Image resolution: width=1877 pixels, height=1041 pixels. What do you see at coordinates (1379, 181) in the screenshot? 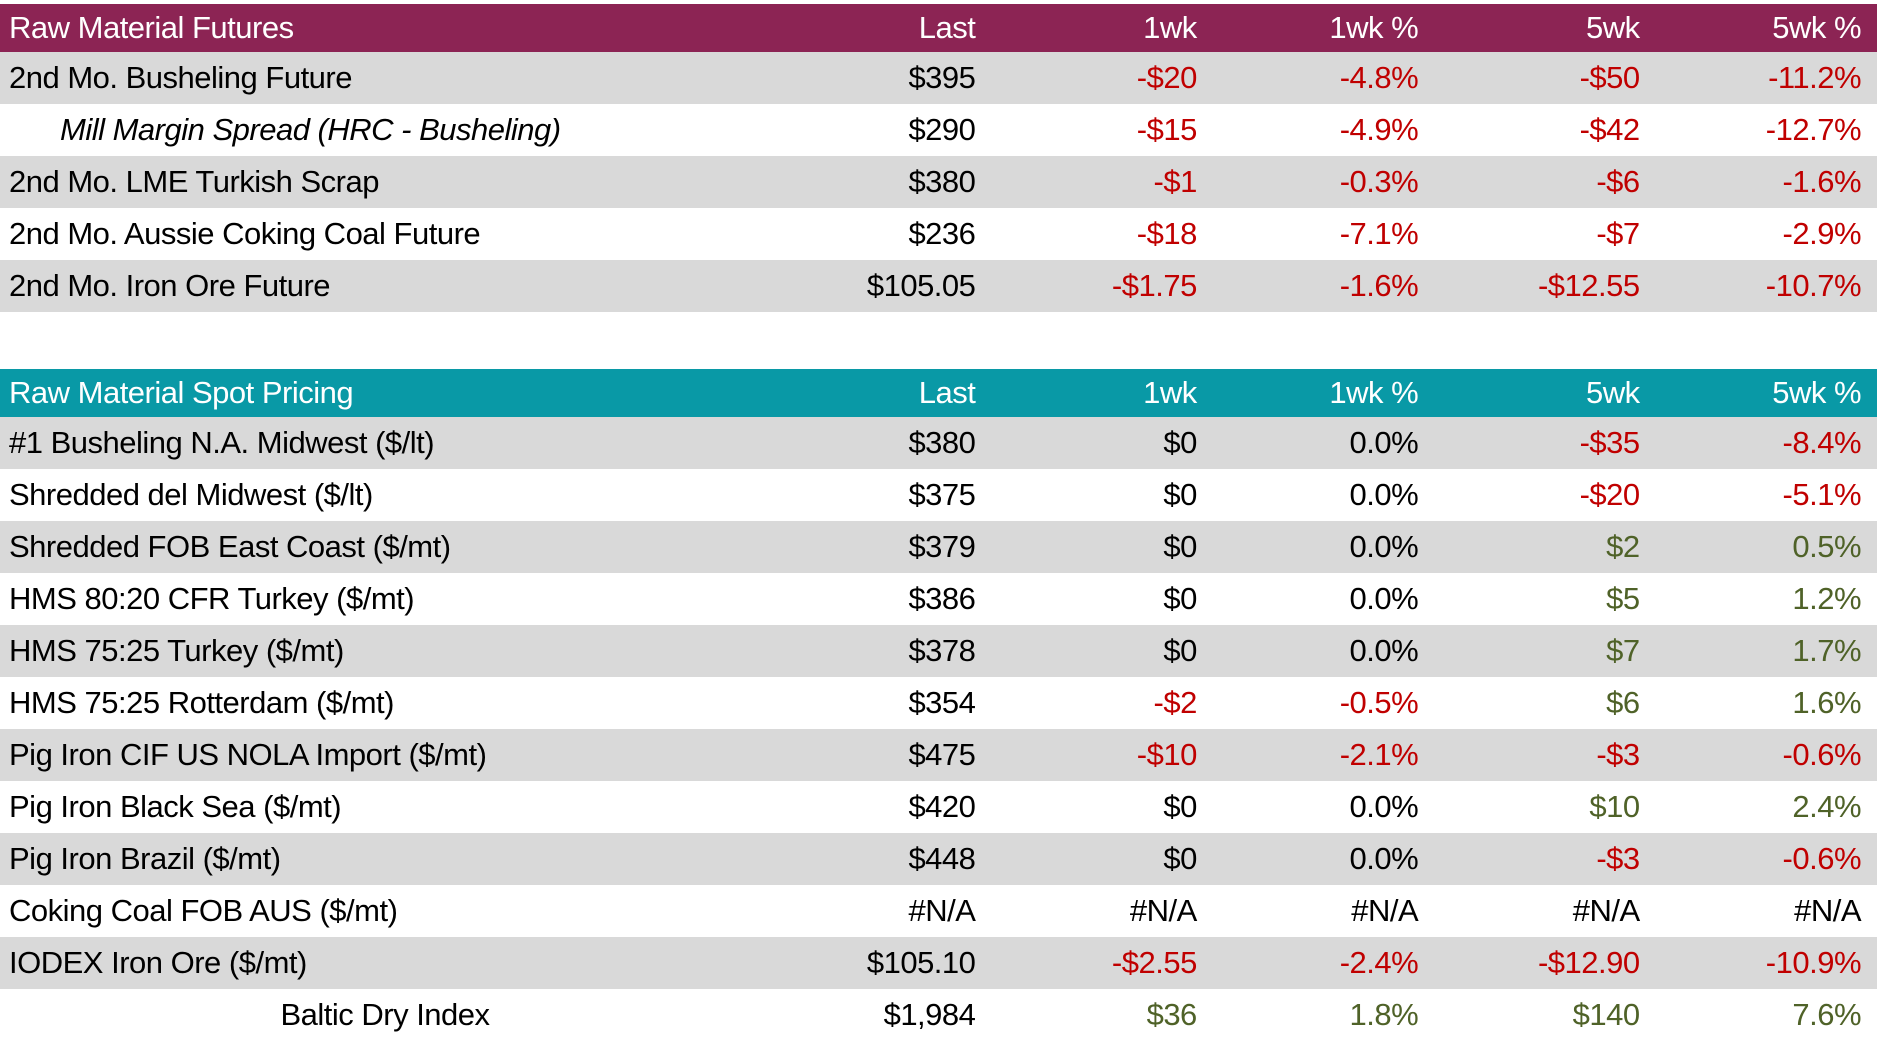
I see `value-cell: -0.3%` at bounding box center [1379, 181].